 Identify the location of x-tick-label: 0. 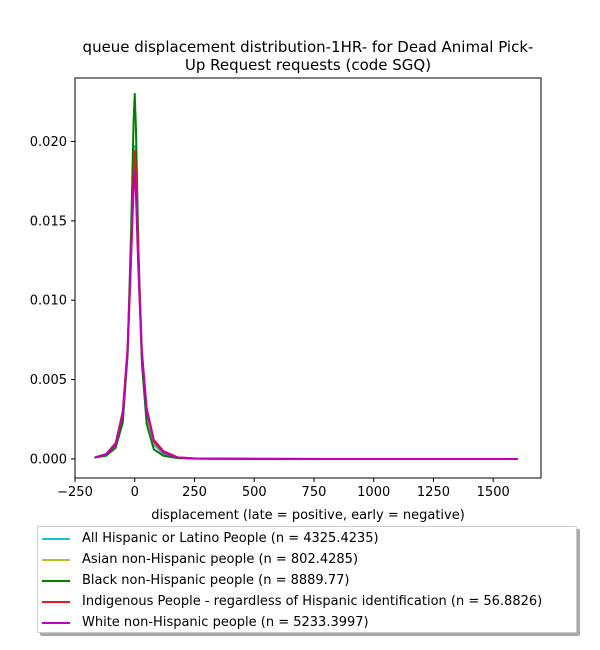
(135, 492).